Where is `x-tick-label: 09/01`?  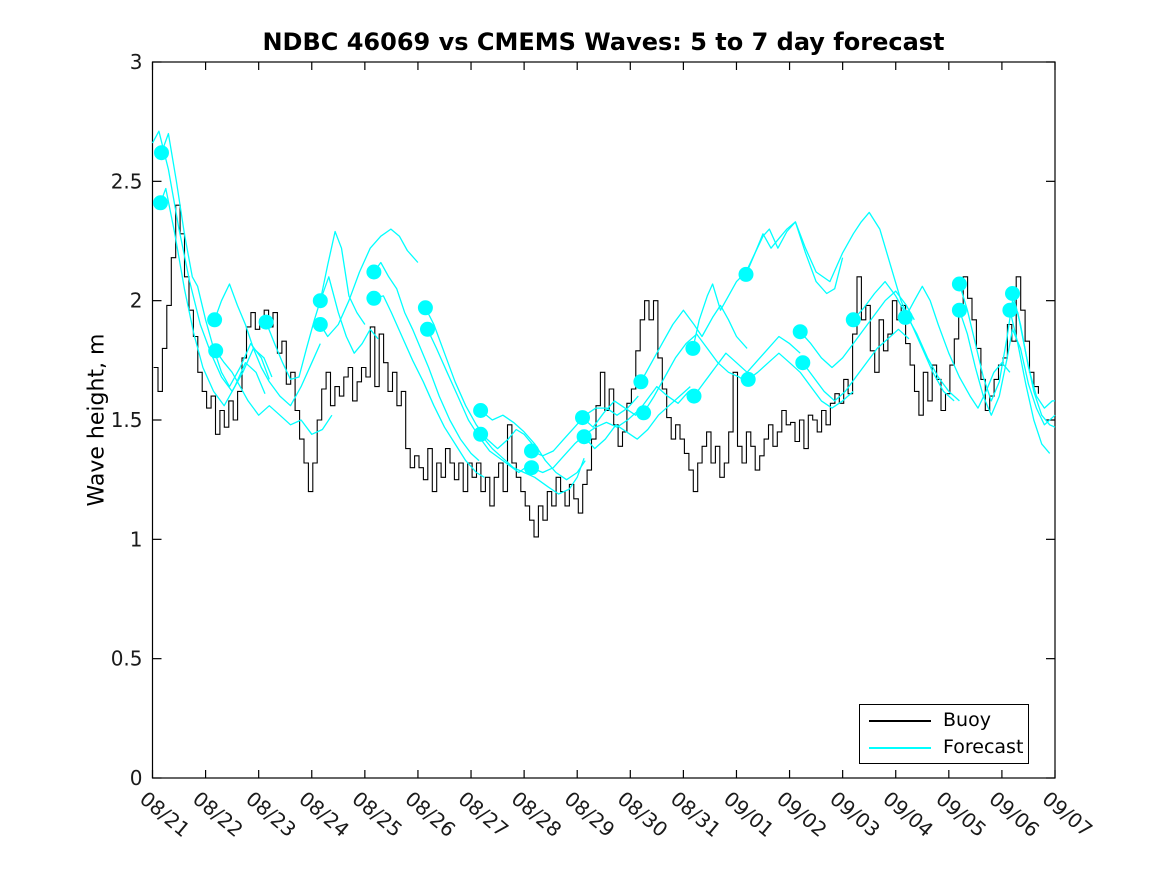 x-tick-label: 09/01 is located at coordinates (749, 813).